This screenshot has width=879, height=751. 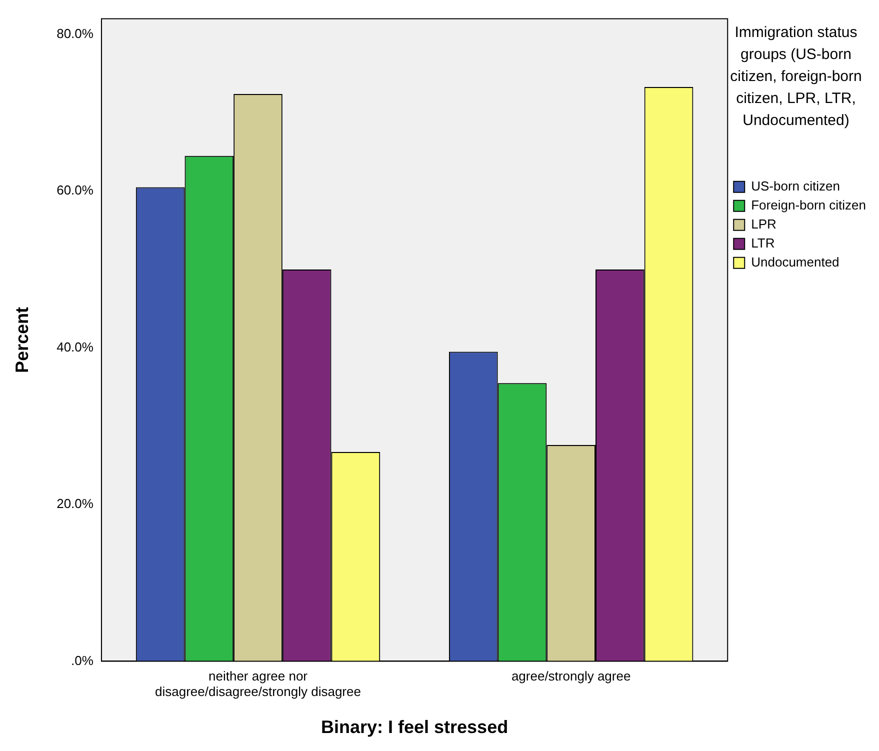 What do you see at coordinates (75, 504) in the screenshot?
I see `y-tick-label: 20.0%` at bounding box center [75, 504].